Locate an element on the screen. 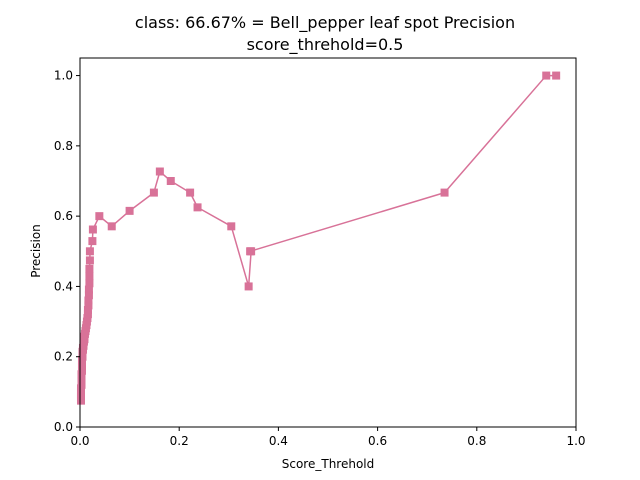  x-tick-label: 0.6 is located at coordinates (377, 441).